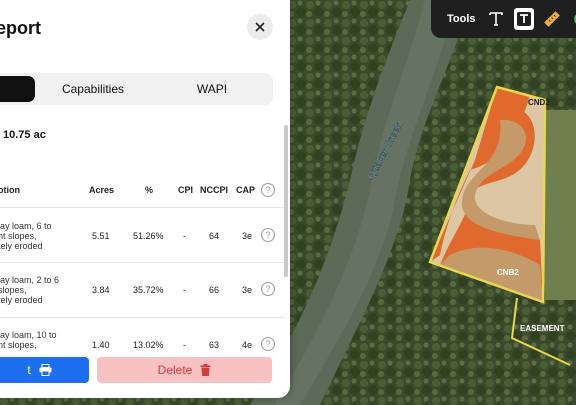 The width and height of the screenshot is (576, 405). Describe the element at coordinates (29, 370) in the screenshot. I see `export-label: t` at that location.